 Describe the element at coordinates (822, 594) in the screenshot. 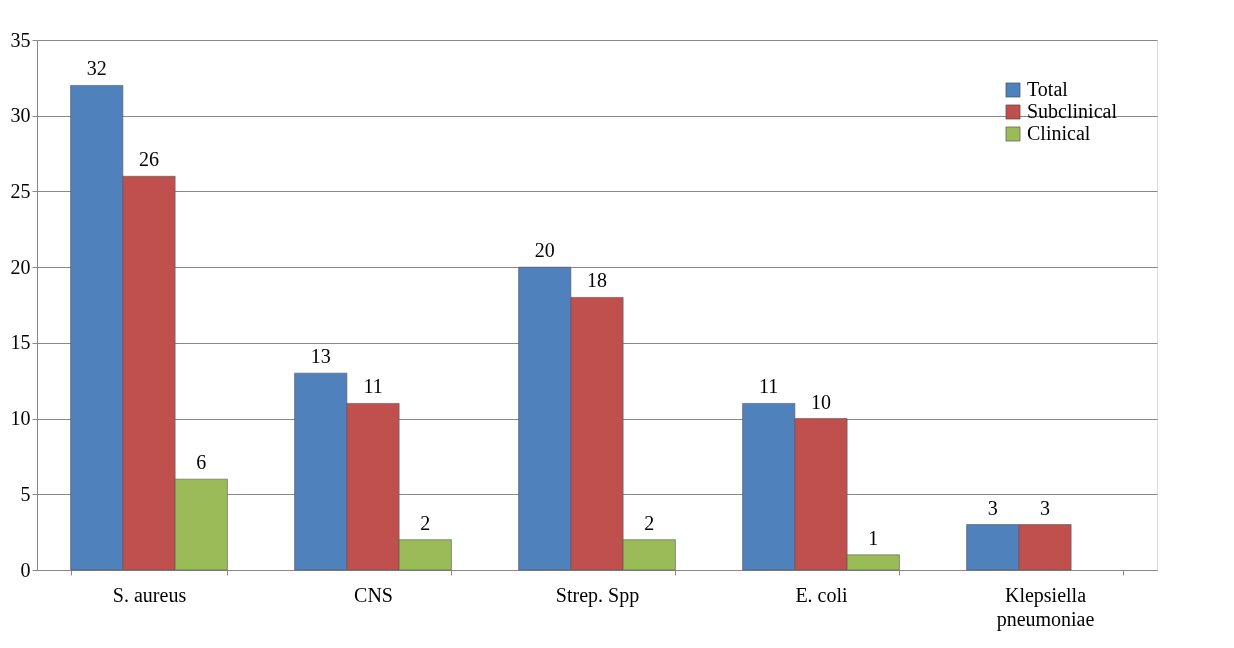

I see `x-tick-label: E. coli` at that location.